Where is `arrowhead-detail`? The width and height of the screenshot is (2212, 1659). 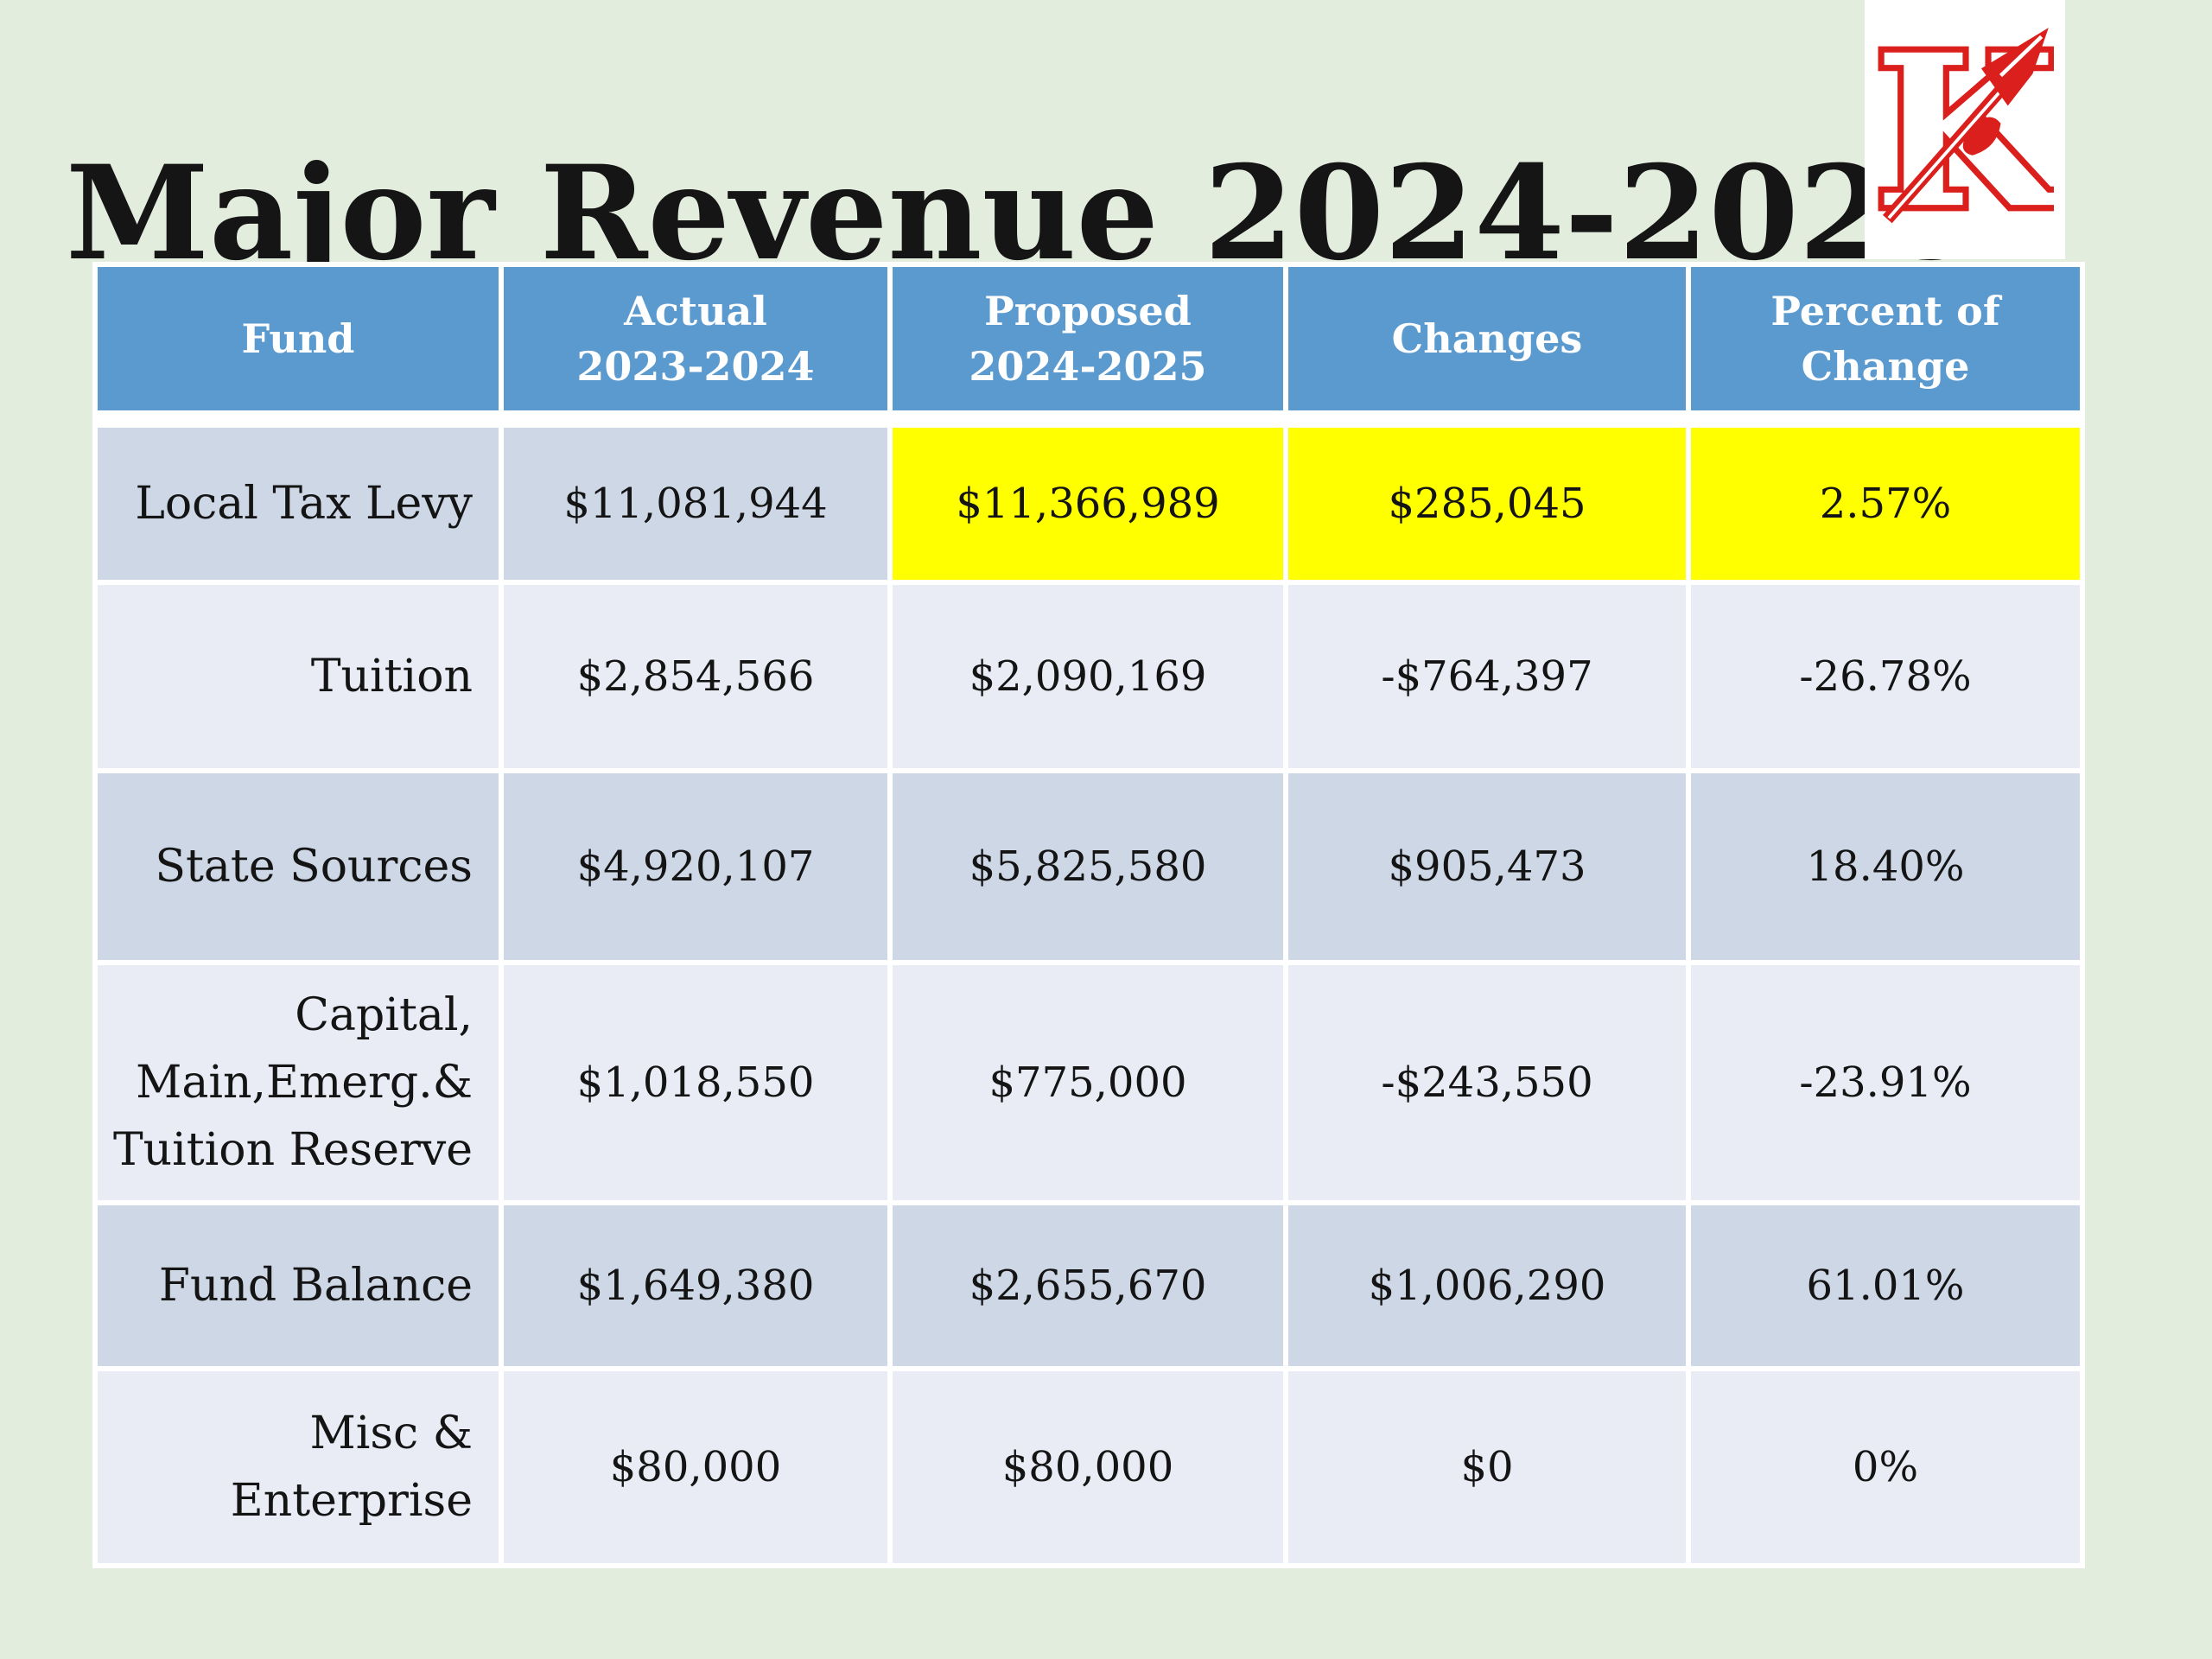 arrowhead-detail is located at coordinates (2021, 56).